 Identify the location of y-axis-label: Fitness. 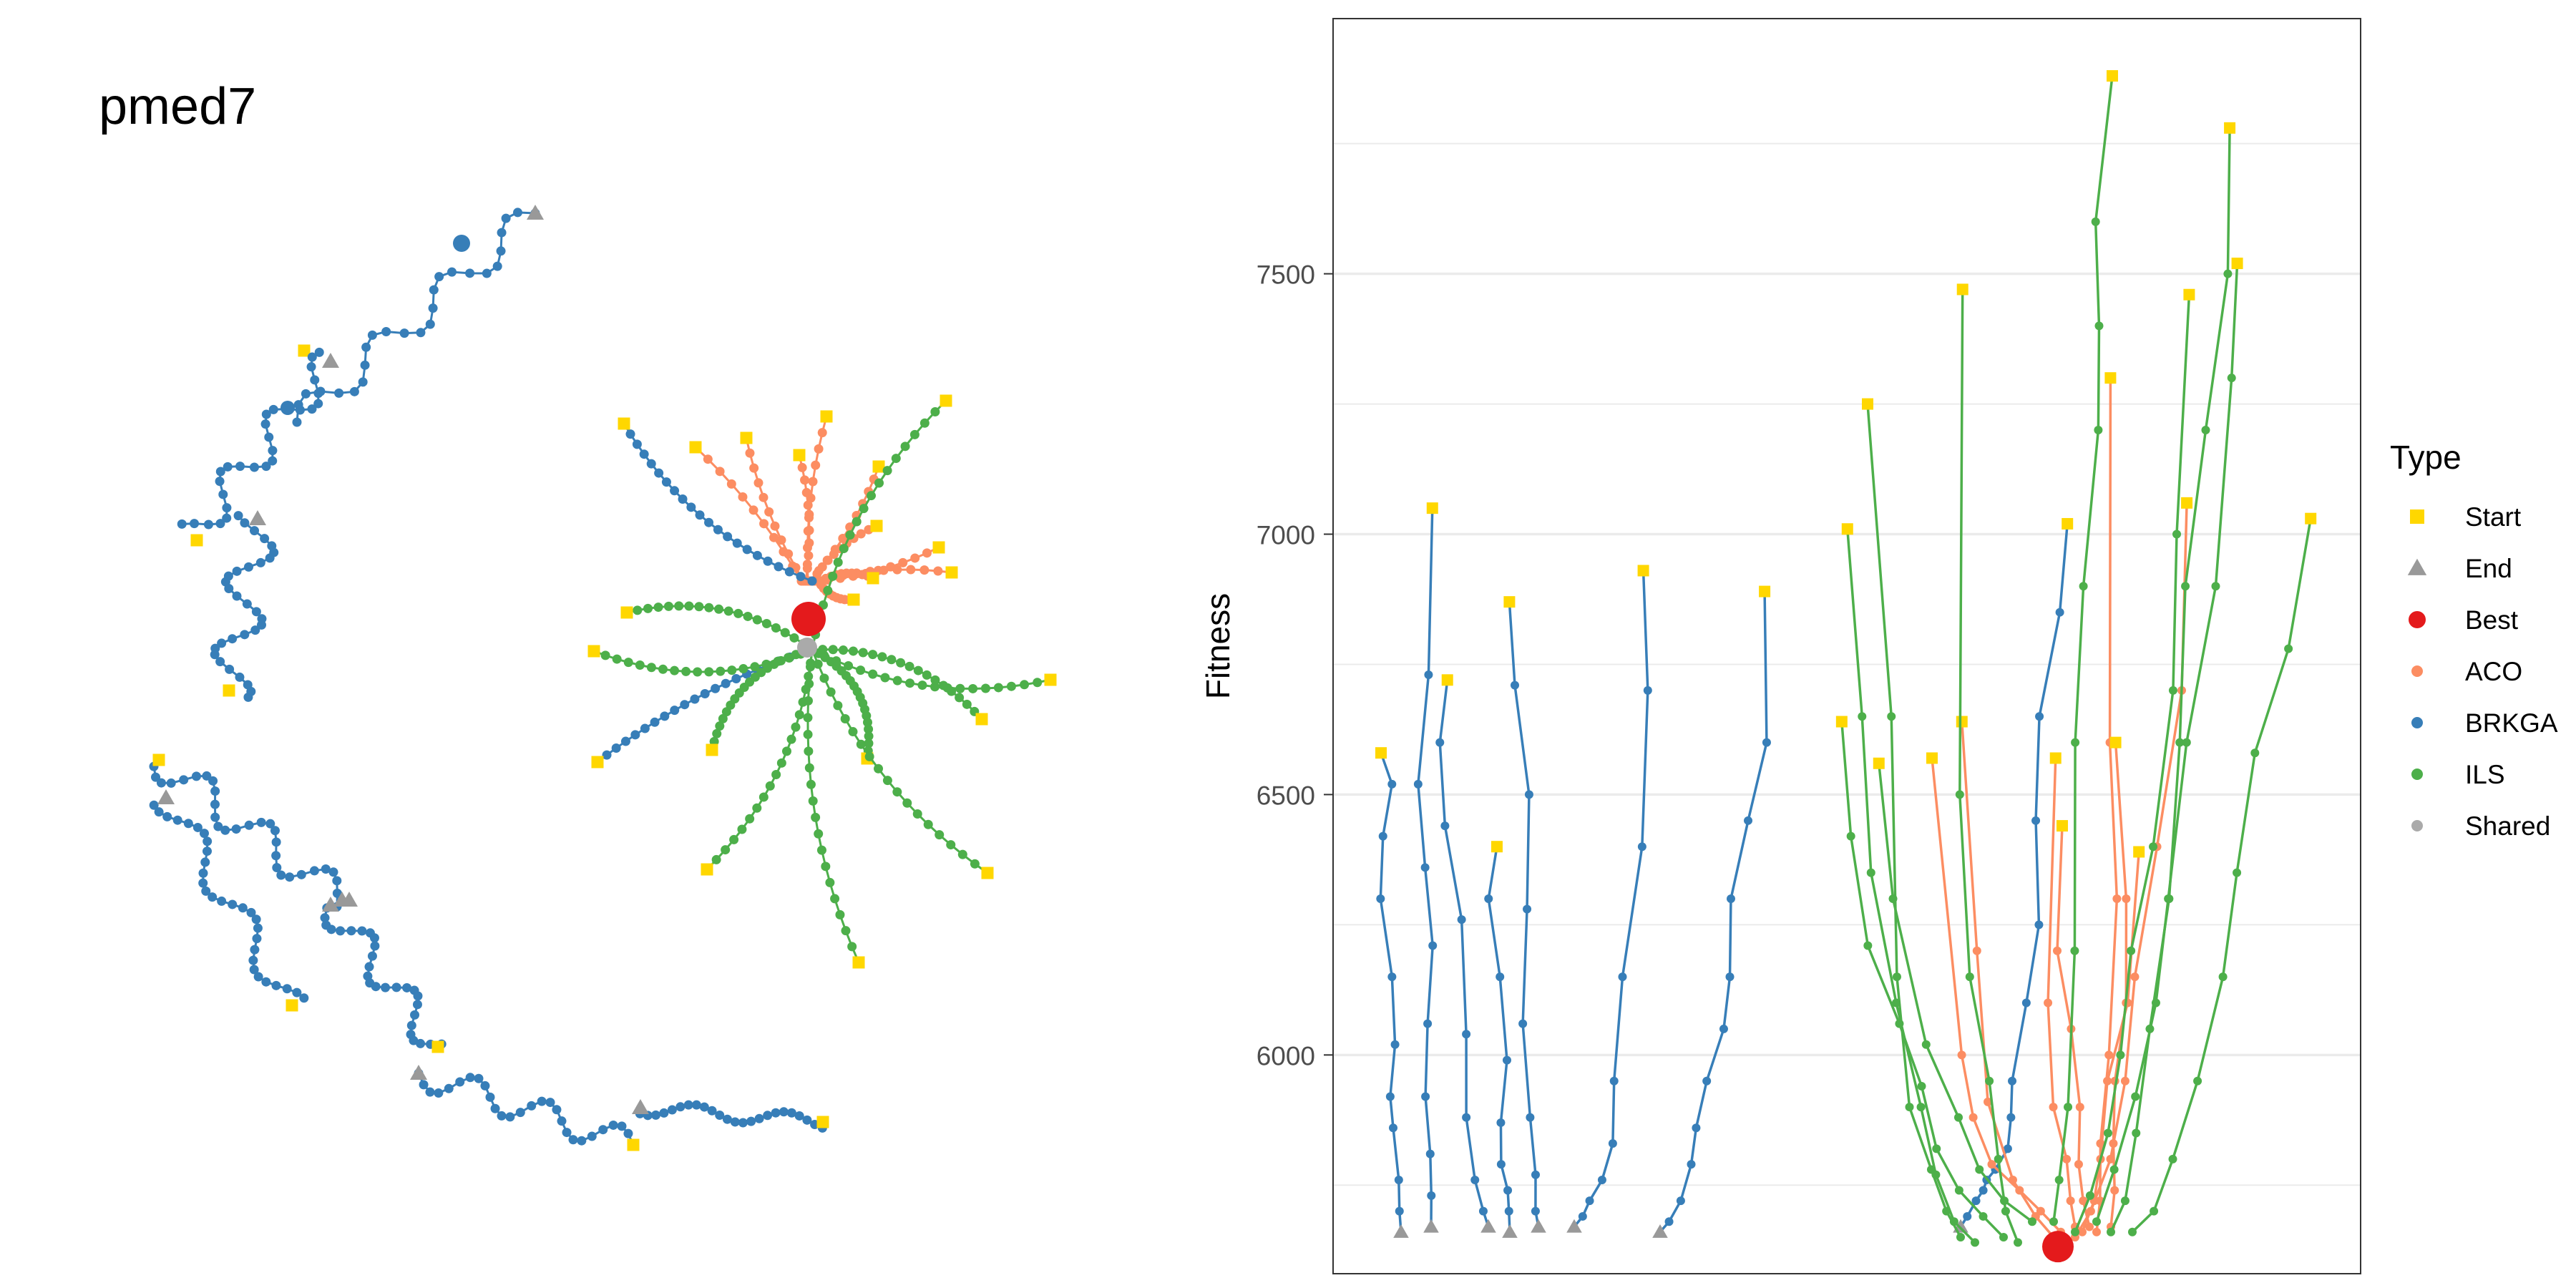
(1217, 646).